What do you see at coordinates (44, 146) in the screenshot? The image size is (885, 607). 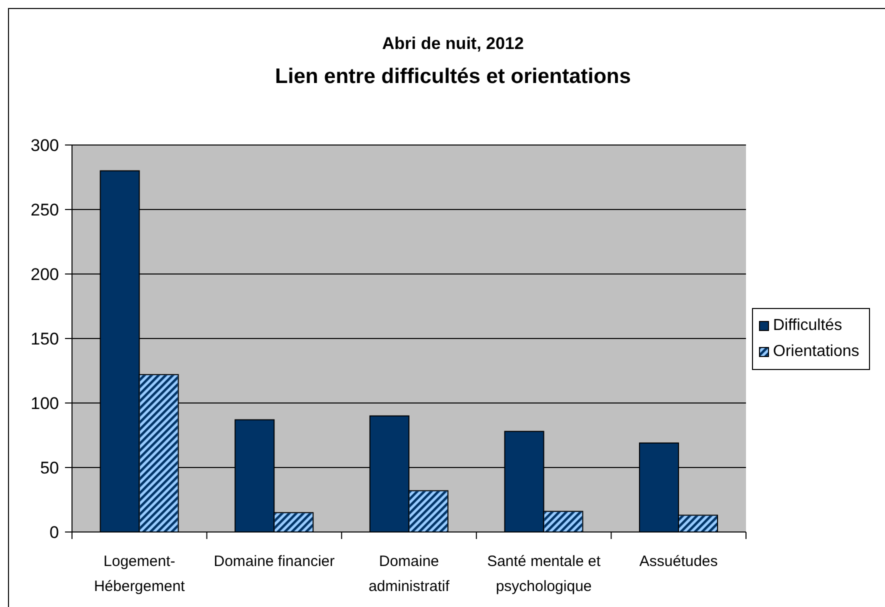 I see `y-tick-label: 300` at bounding box center [44, 146].